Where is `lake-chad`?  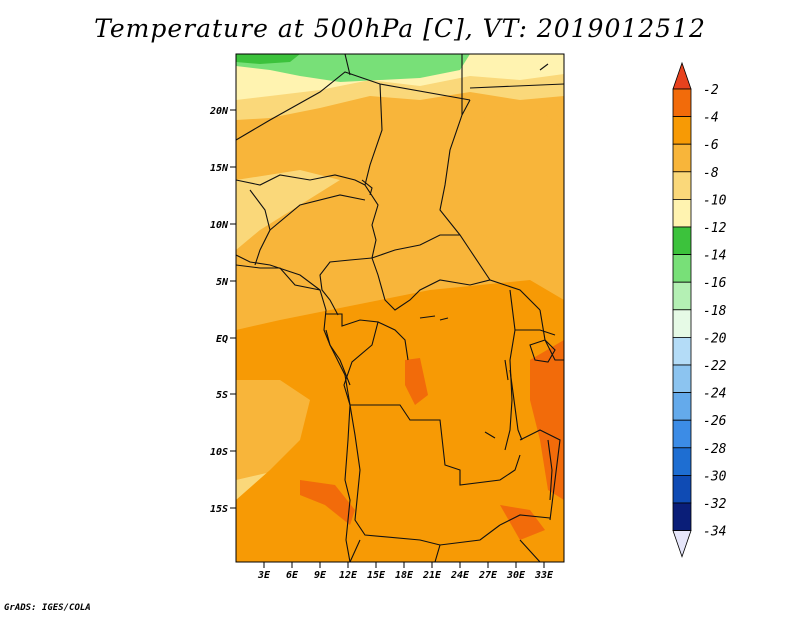
lake-chad is located at coordinates (367, 187).